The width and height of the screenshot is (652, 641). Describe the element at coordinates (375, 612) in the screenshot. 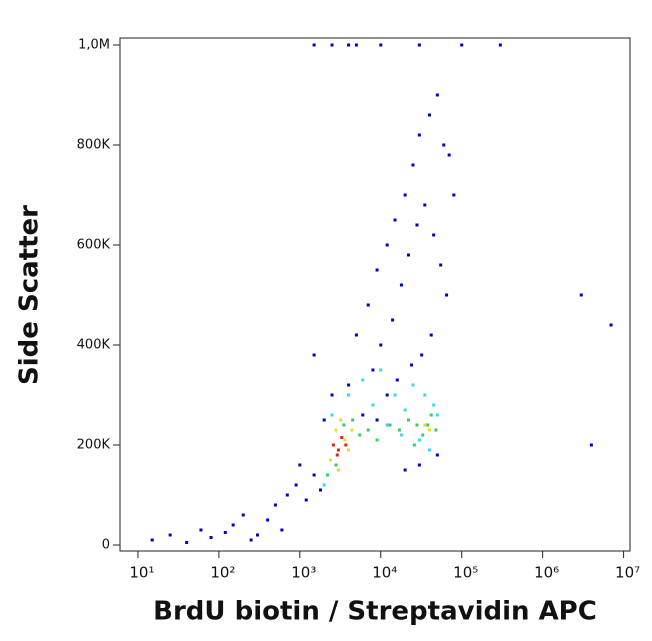

I see `x-axis-title: BrdU biotin / Streptavidin APC` at that location.